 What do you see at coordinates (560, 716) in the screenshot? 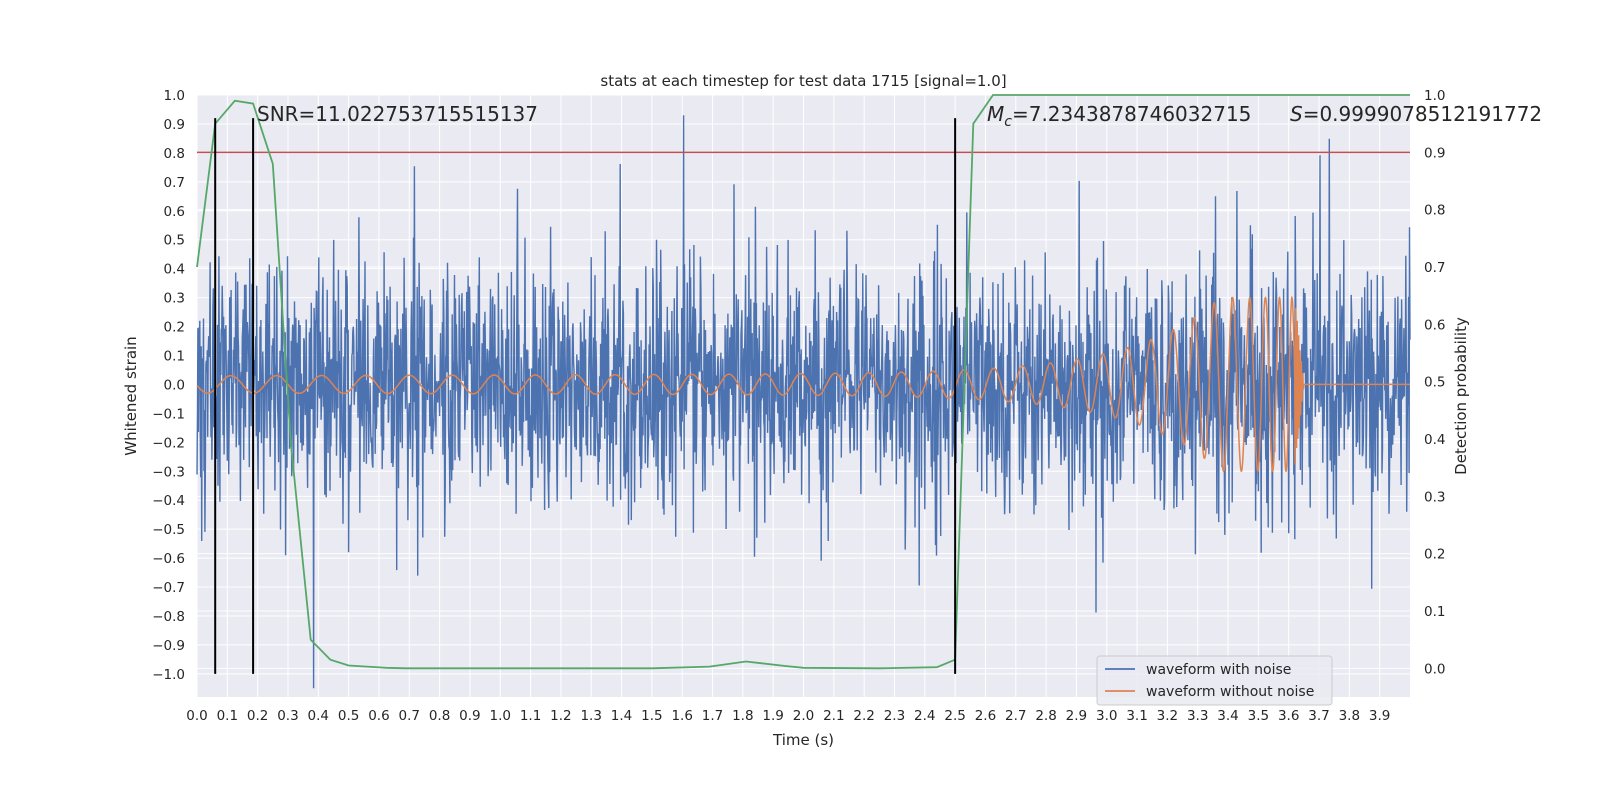
I see `x-tick-label: 1.2` at bounding box center [560, 716].